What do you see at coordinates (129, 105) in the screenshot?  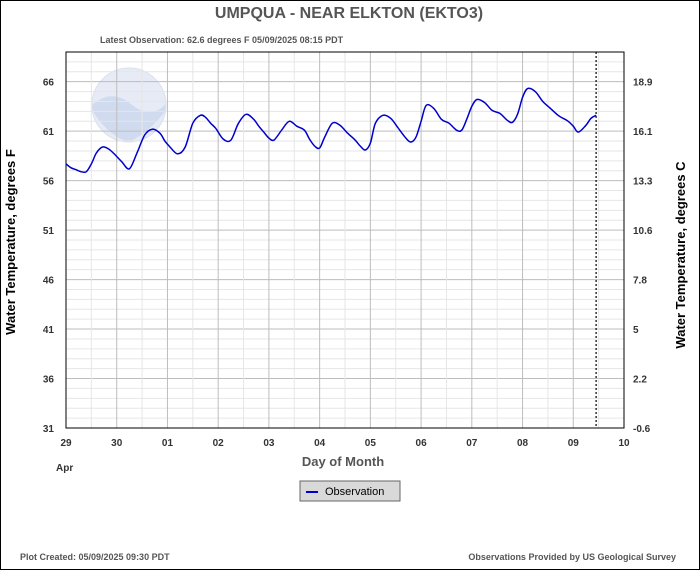 I see `noaa-logo` at bounding box center [129, 105].